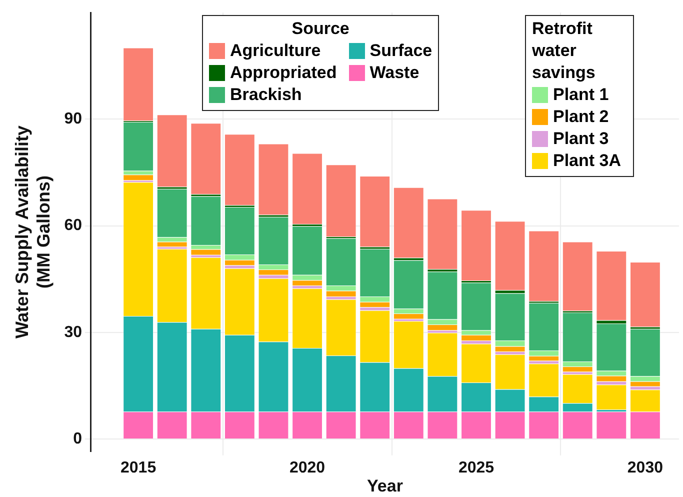 The height and width of the screenshot is (497, 683). What do you see at coordinates (283, 73) in the screenshot?
I see `legend-label: Appropriated` at bounding box center [283, 73].